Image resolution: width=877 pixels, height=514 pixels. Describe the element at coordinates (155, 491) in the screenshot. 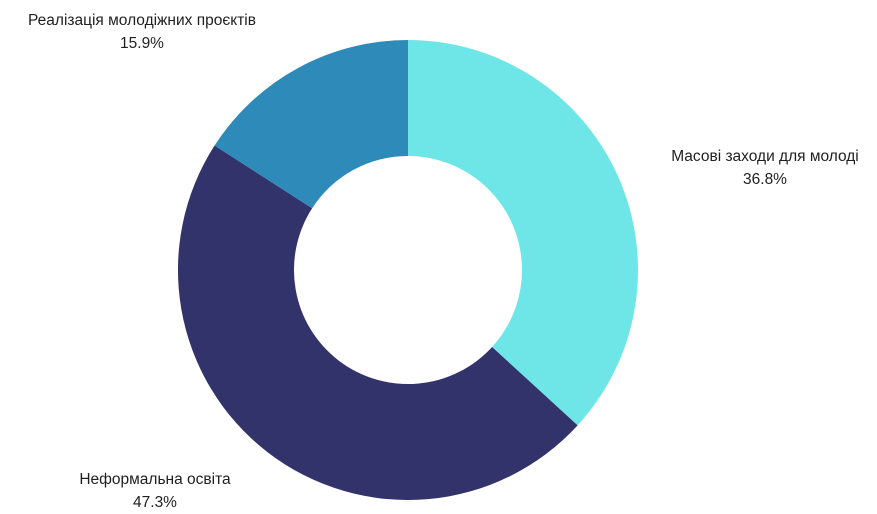

I see `slice-label-group-1: Неформальна освіта 47.3%` at that location.